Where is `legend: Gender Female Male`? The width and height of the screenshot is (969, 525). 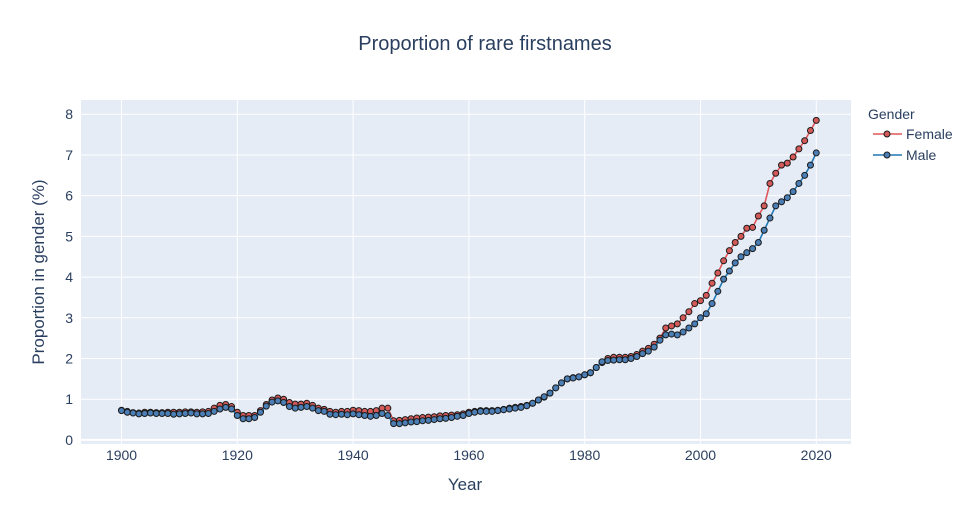
legend: Gender Female Male is located at coordinates (910, 134).